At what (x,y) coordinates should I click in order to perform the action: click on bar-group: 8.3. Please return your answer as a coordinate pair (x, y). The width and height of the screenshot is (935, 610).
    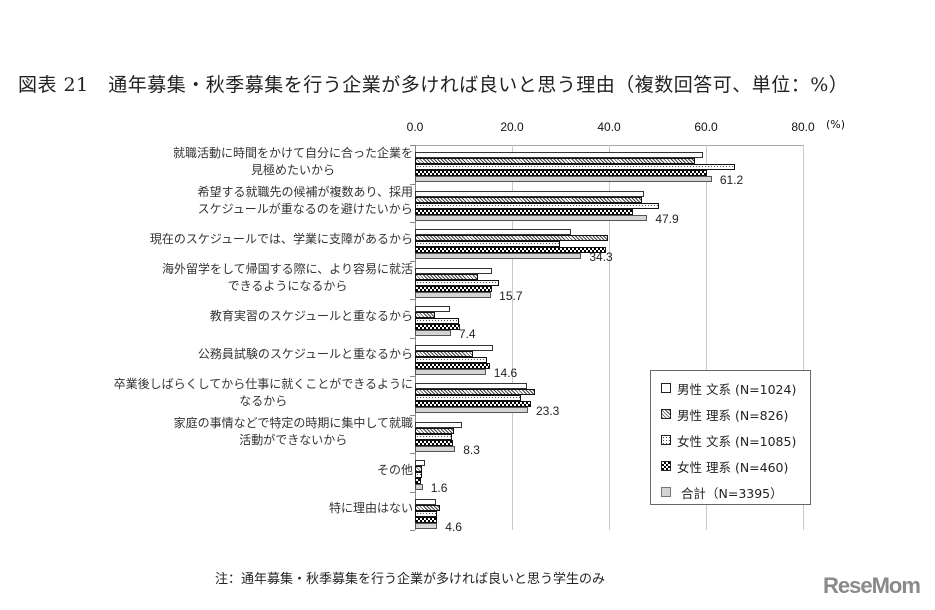
    Looking at the image, I should click on (609, 436).